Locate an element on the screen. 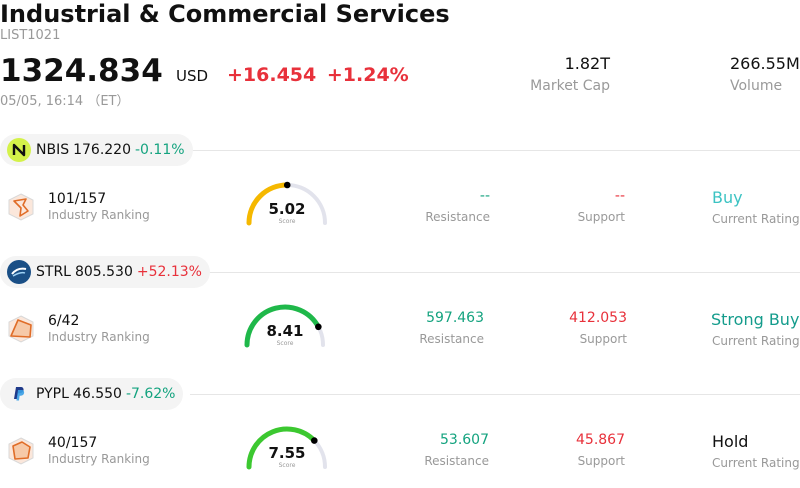 The image size is (800, 488). price-change-value: +16.454 is located at coordinates (272, 75).